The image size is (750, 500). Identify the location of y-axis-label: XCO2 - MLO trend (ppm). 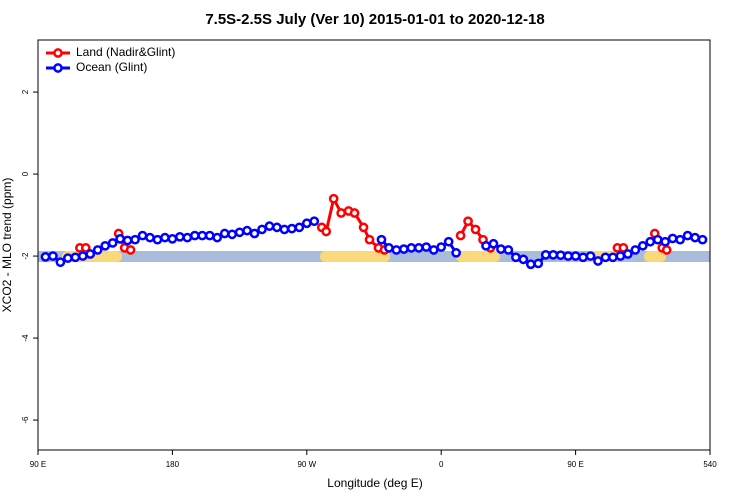
(7, 245).